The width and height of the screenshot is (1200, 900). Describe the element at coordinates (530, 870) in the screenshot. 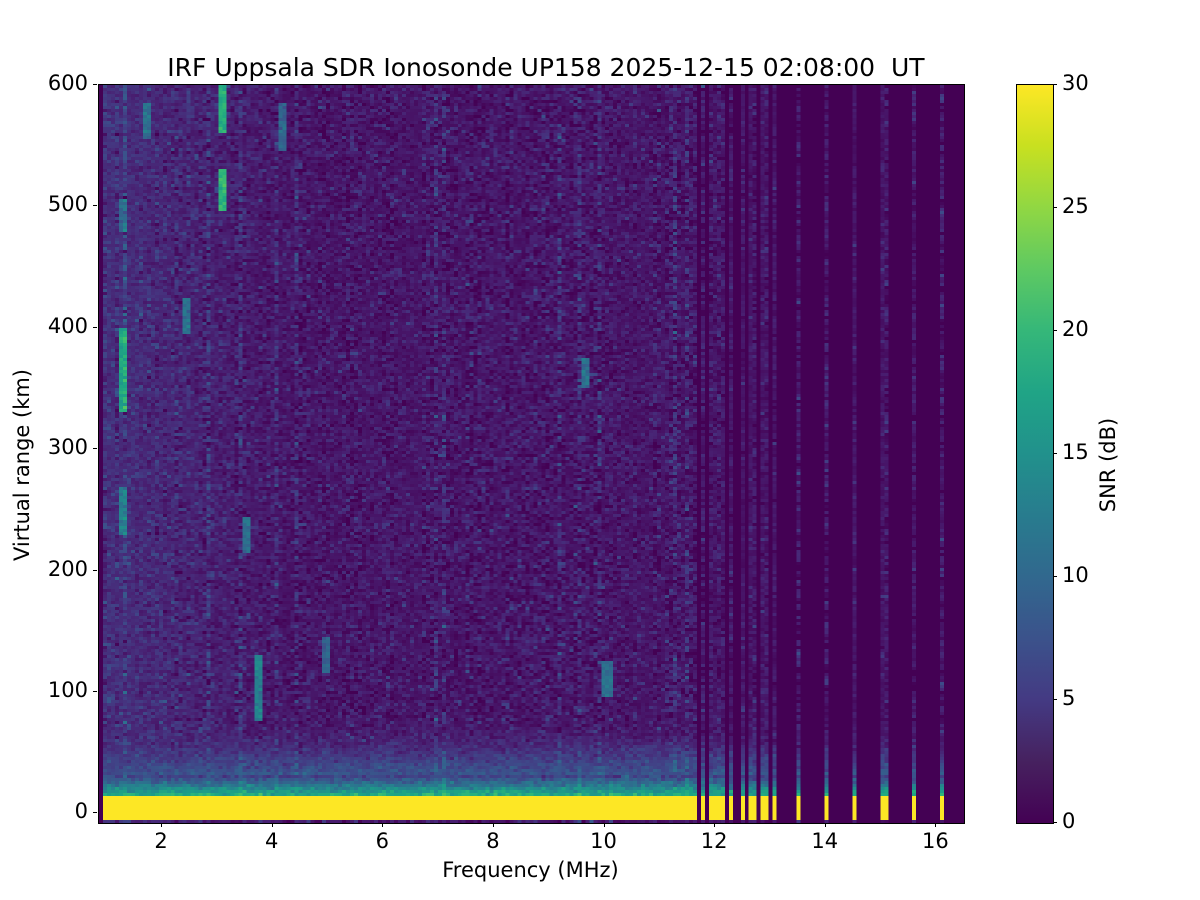

I see `x-axis-label: Frequency (MHz)` at that location.